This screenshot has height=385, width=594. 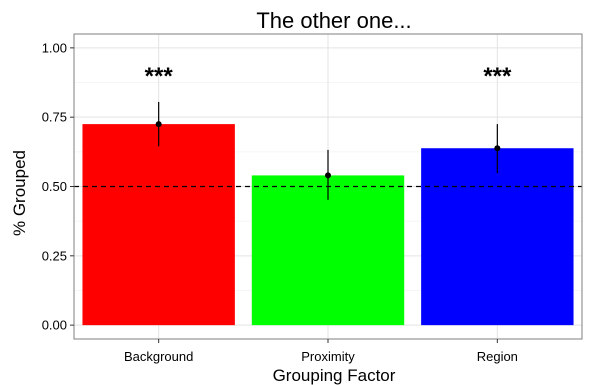 What do you see at coordinates (328, 175) in the screenshot?
I see `mean-point-proximity` at bounding box center [328, 175].